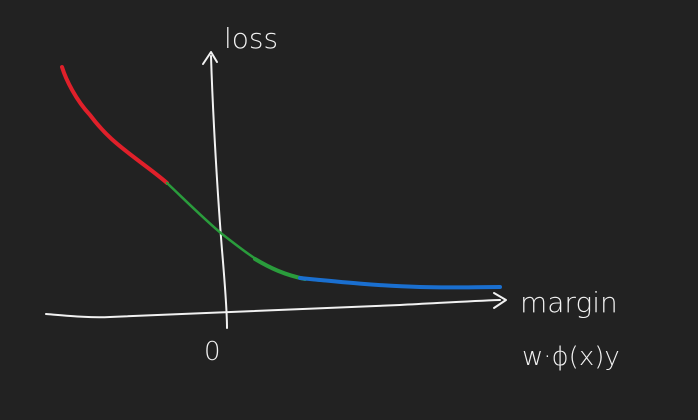 Image resolution: width=698 pixels, height=420 pixels. What do you see at coordinates (210, 58) in the screenshot?
I see `y-axis-arrowhead` at bounding box center [210, 58].